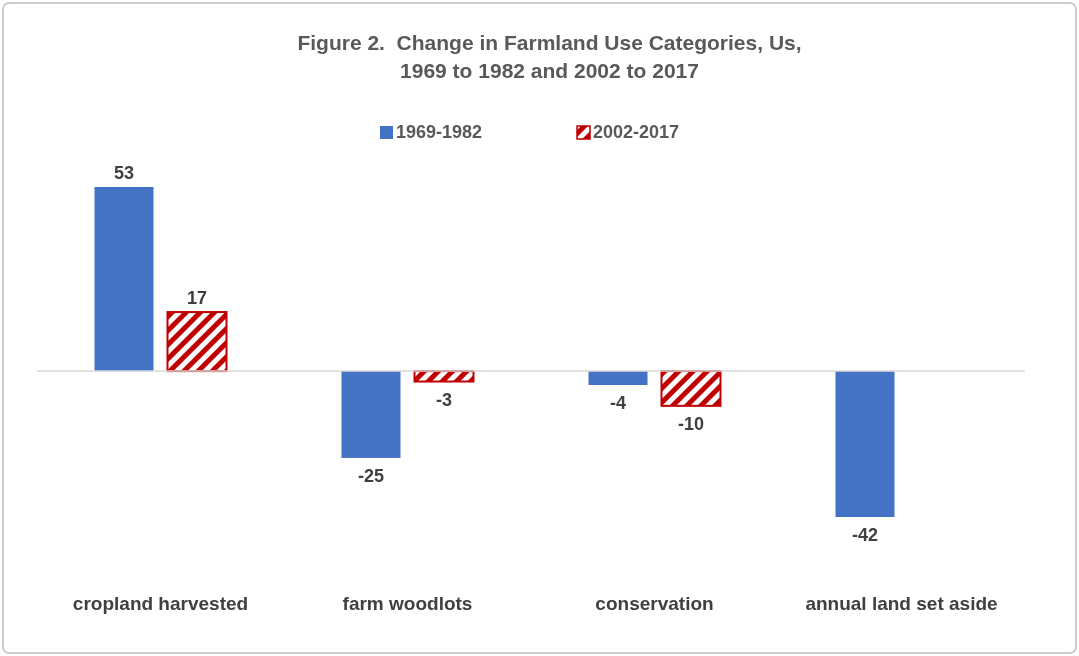  Describe the element at coordinates (901, 603) in the screenshot. I see `x-tick-label: annual land set aside` at that location.